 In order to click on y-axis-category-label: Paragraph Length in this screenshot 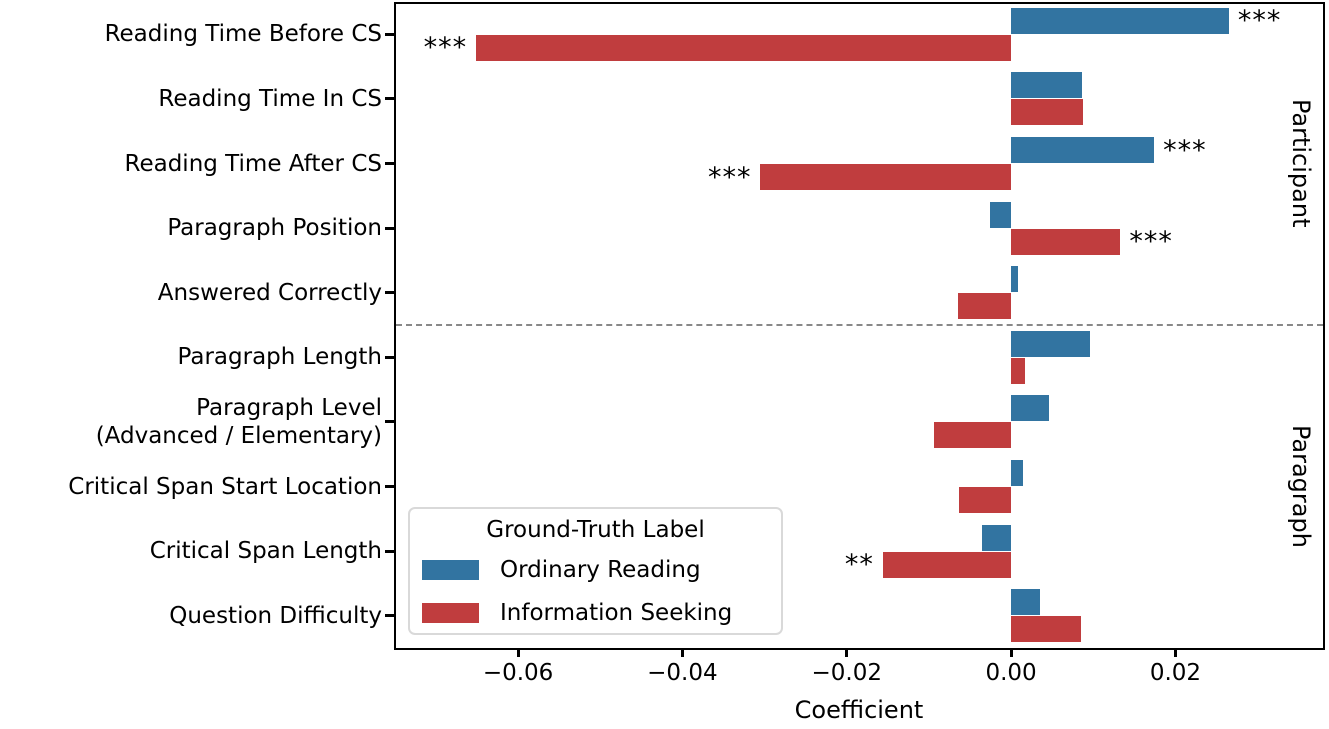, I will do `click(279, 357)`.